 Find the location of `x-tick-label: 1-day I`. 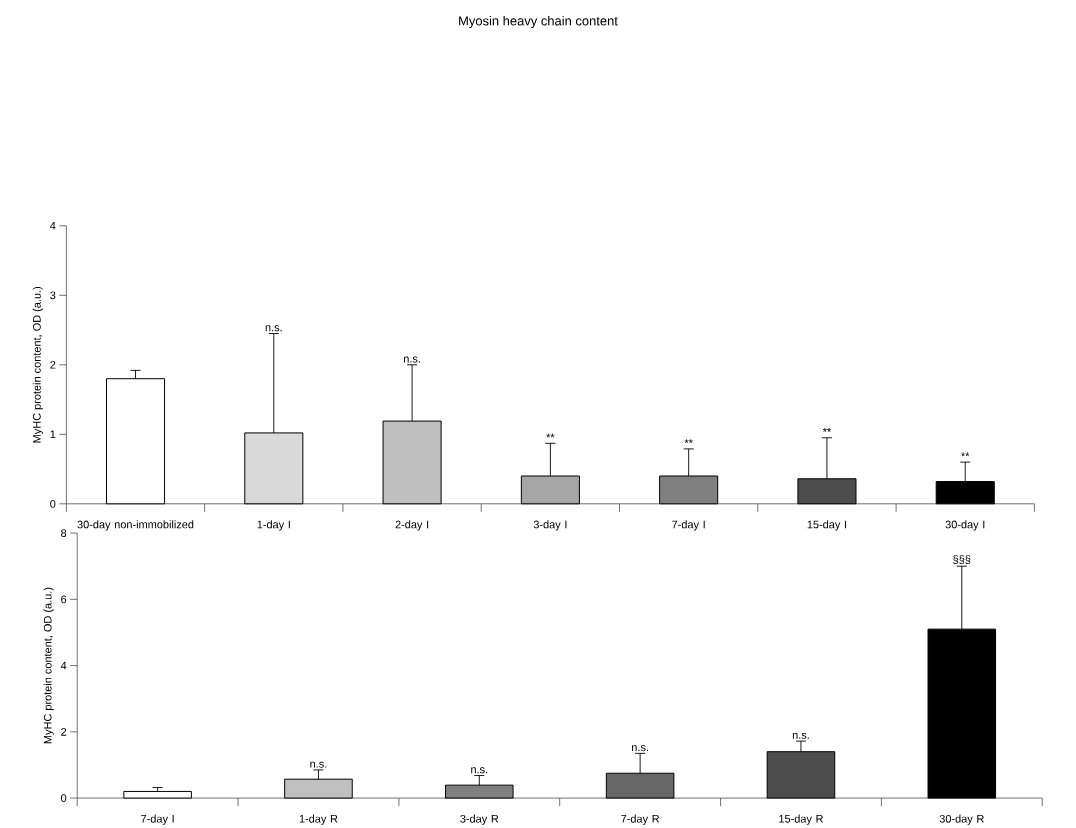

x-tick-label: 1-day I is located at coordinates (273, 525).